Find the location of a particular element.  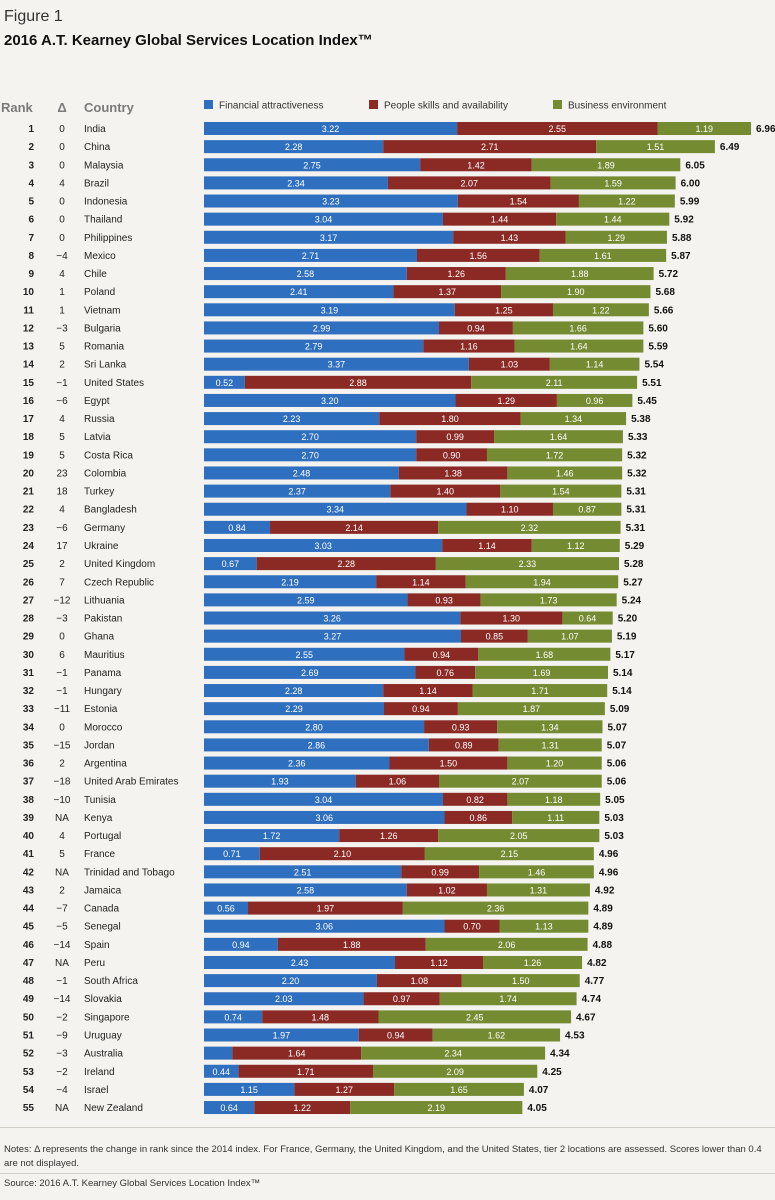

segment-value-label: 1.65 is located at coordinates (459, 1090).